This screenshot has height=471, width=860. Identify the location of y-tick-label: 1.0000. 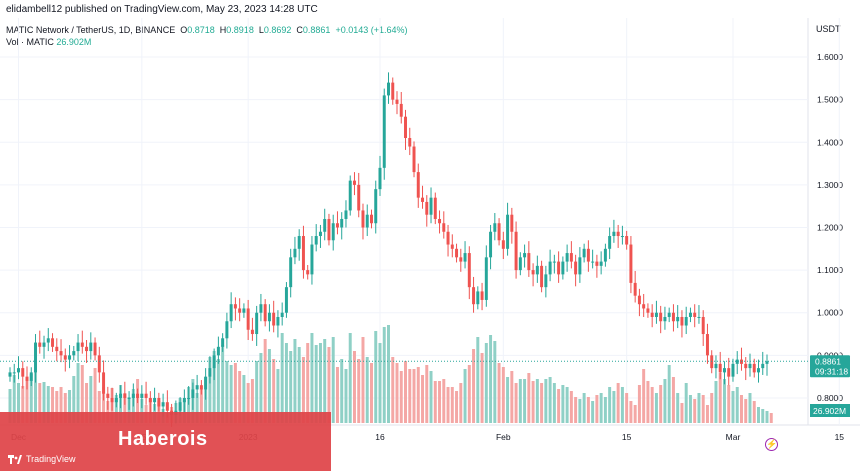
(830, 313).